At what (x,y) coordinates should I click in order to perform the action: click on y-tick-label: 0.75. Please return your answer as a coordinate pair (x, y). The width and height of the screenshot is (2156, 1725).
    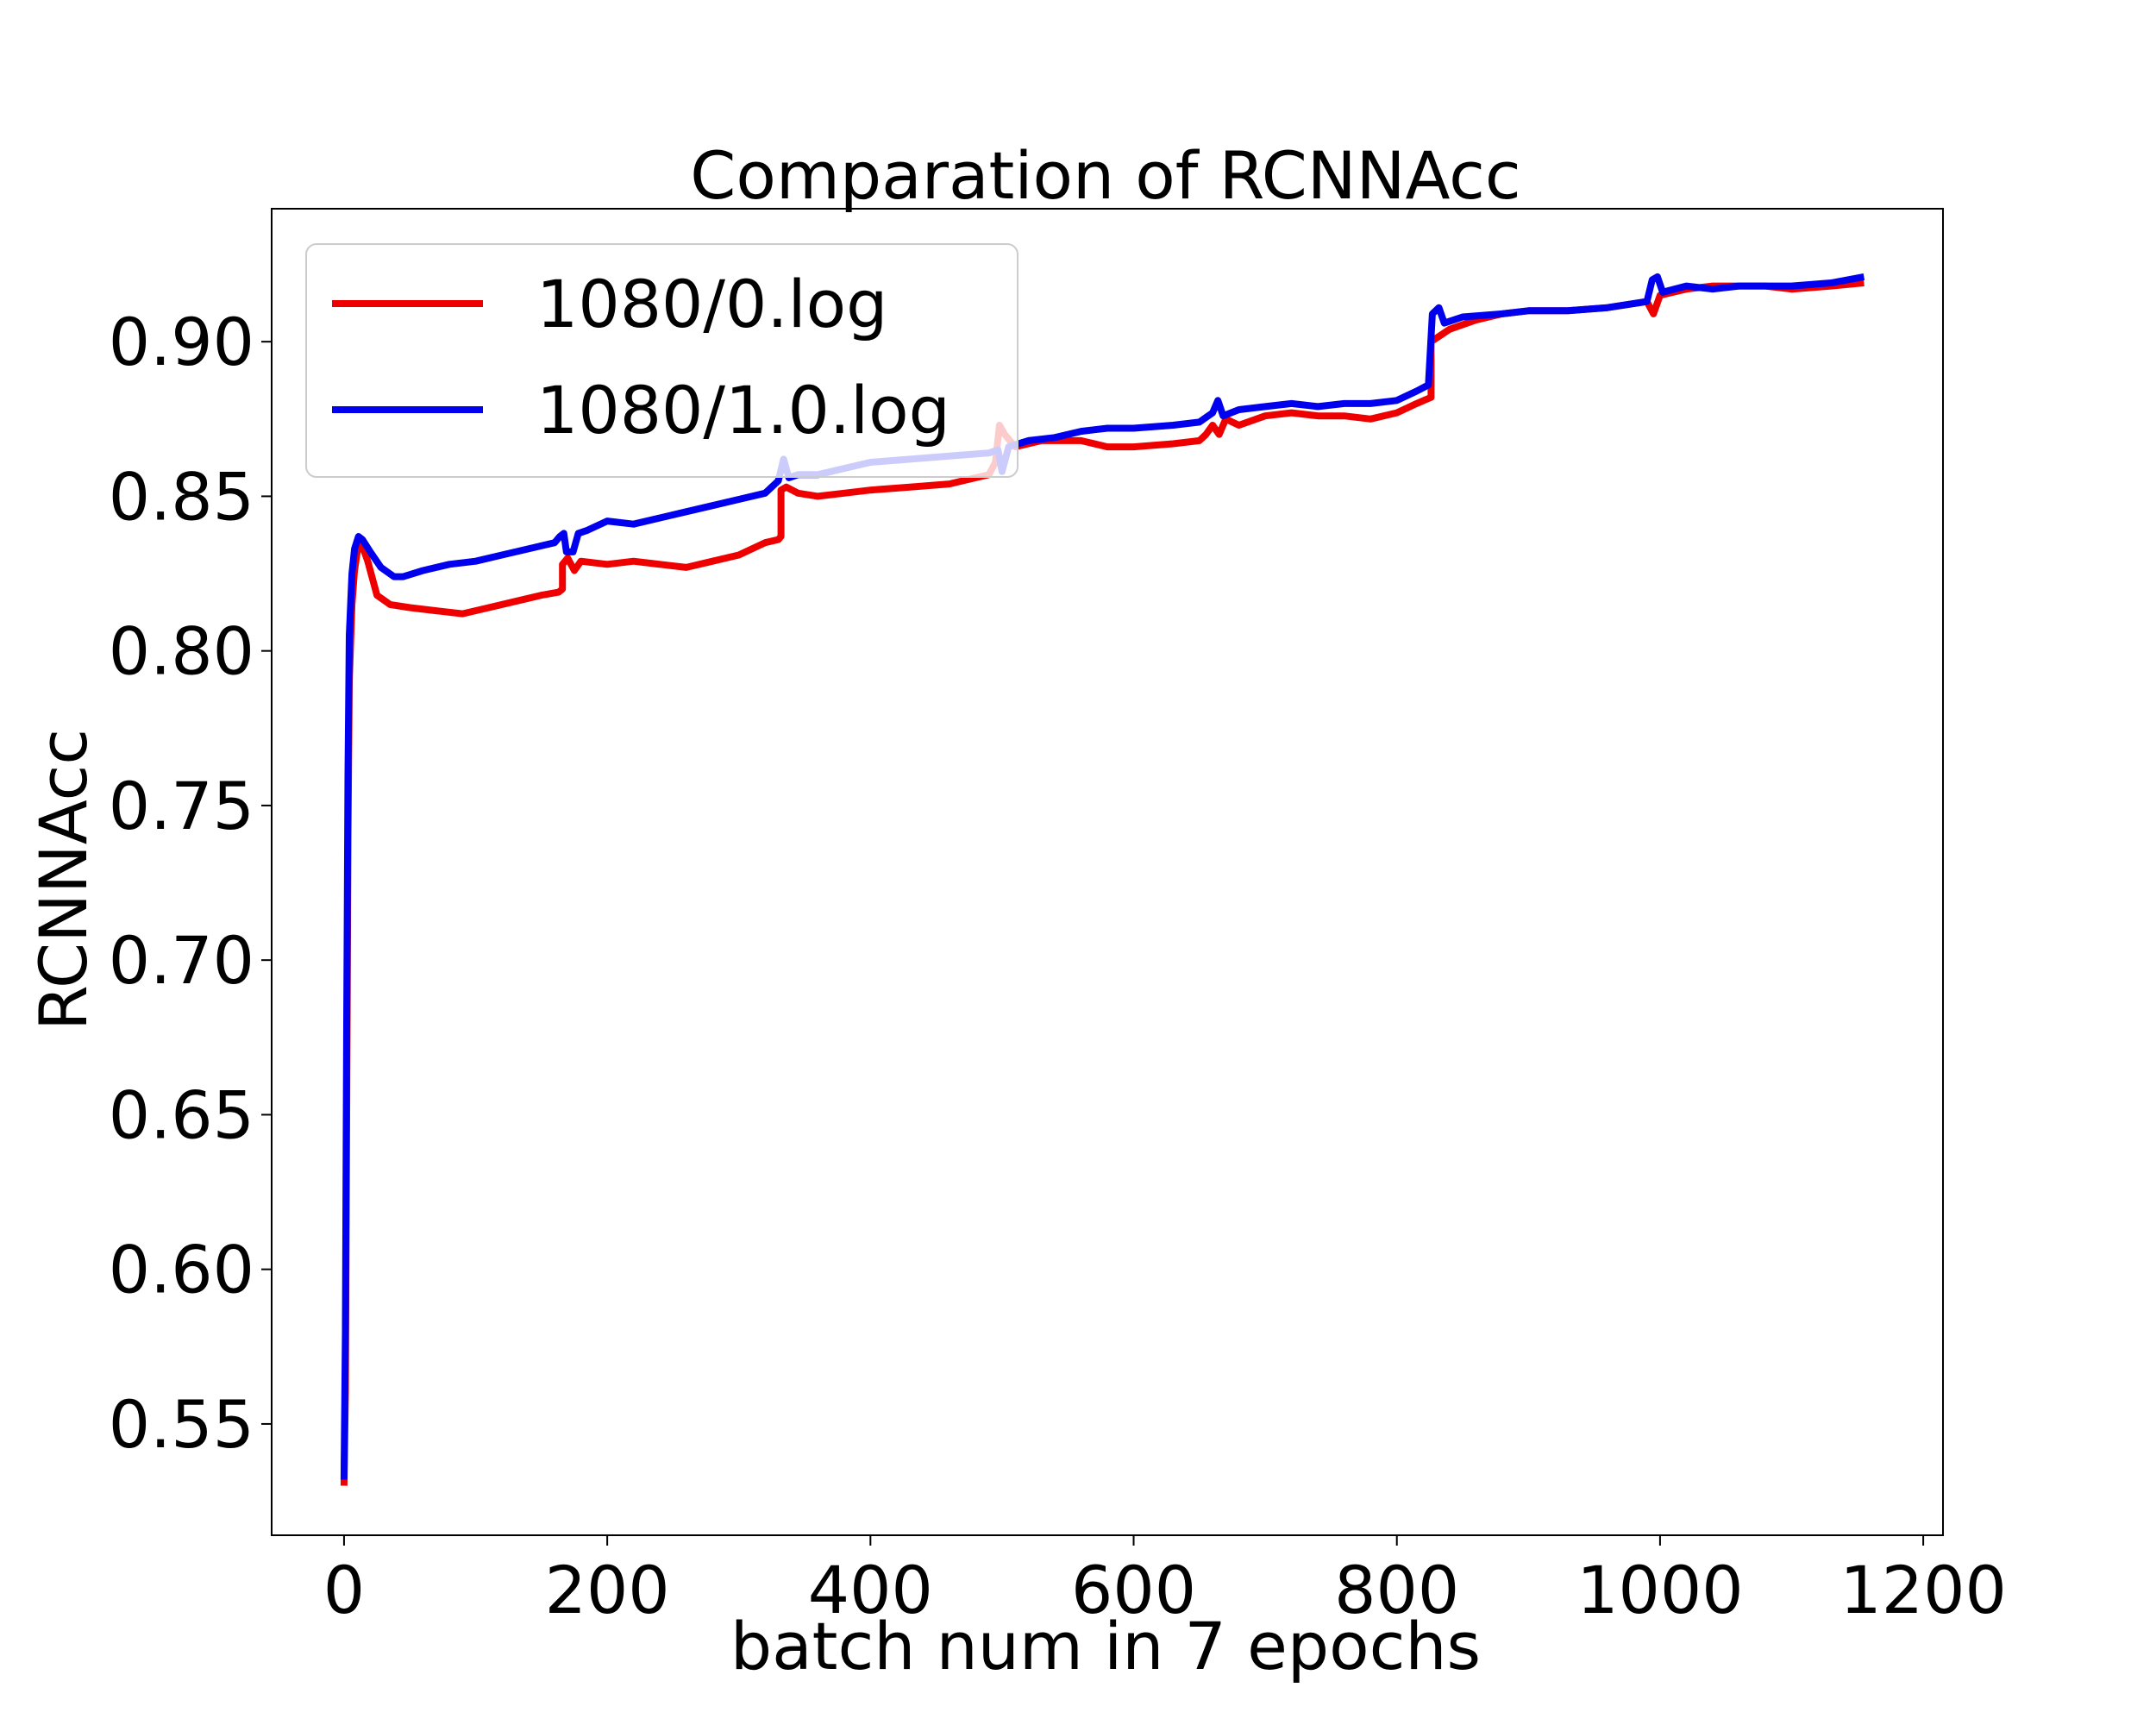
    Looking at the image, I should click on (181, 806).